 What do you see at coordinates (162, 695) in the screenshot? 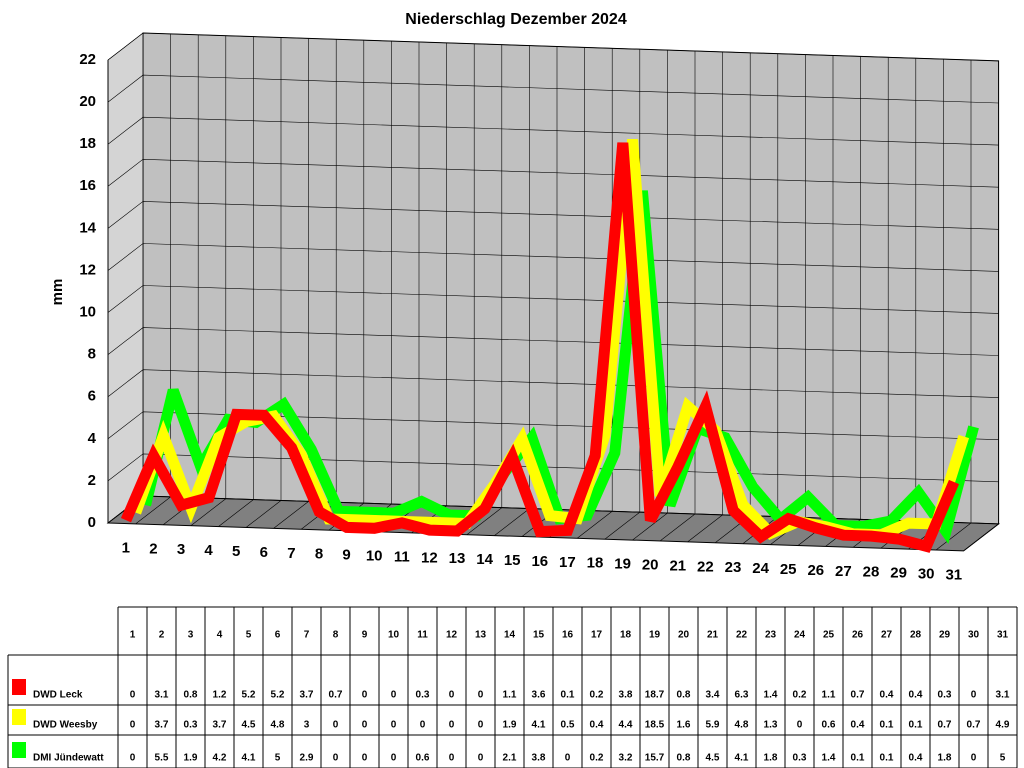
I see `table-value: 3.1` at bounding box center [162, 695].